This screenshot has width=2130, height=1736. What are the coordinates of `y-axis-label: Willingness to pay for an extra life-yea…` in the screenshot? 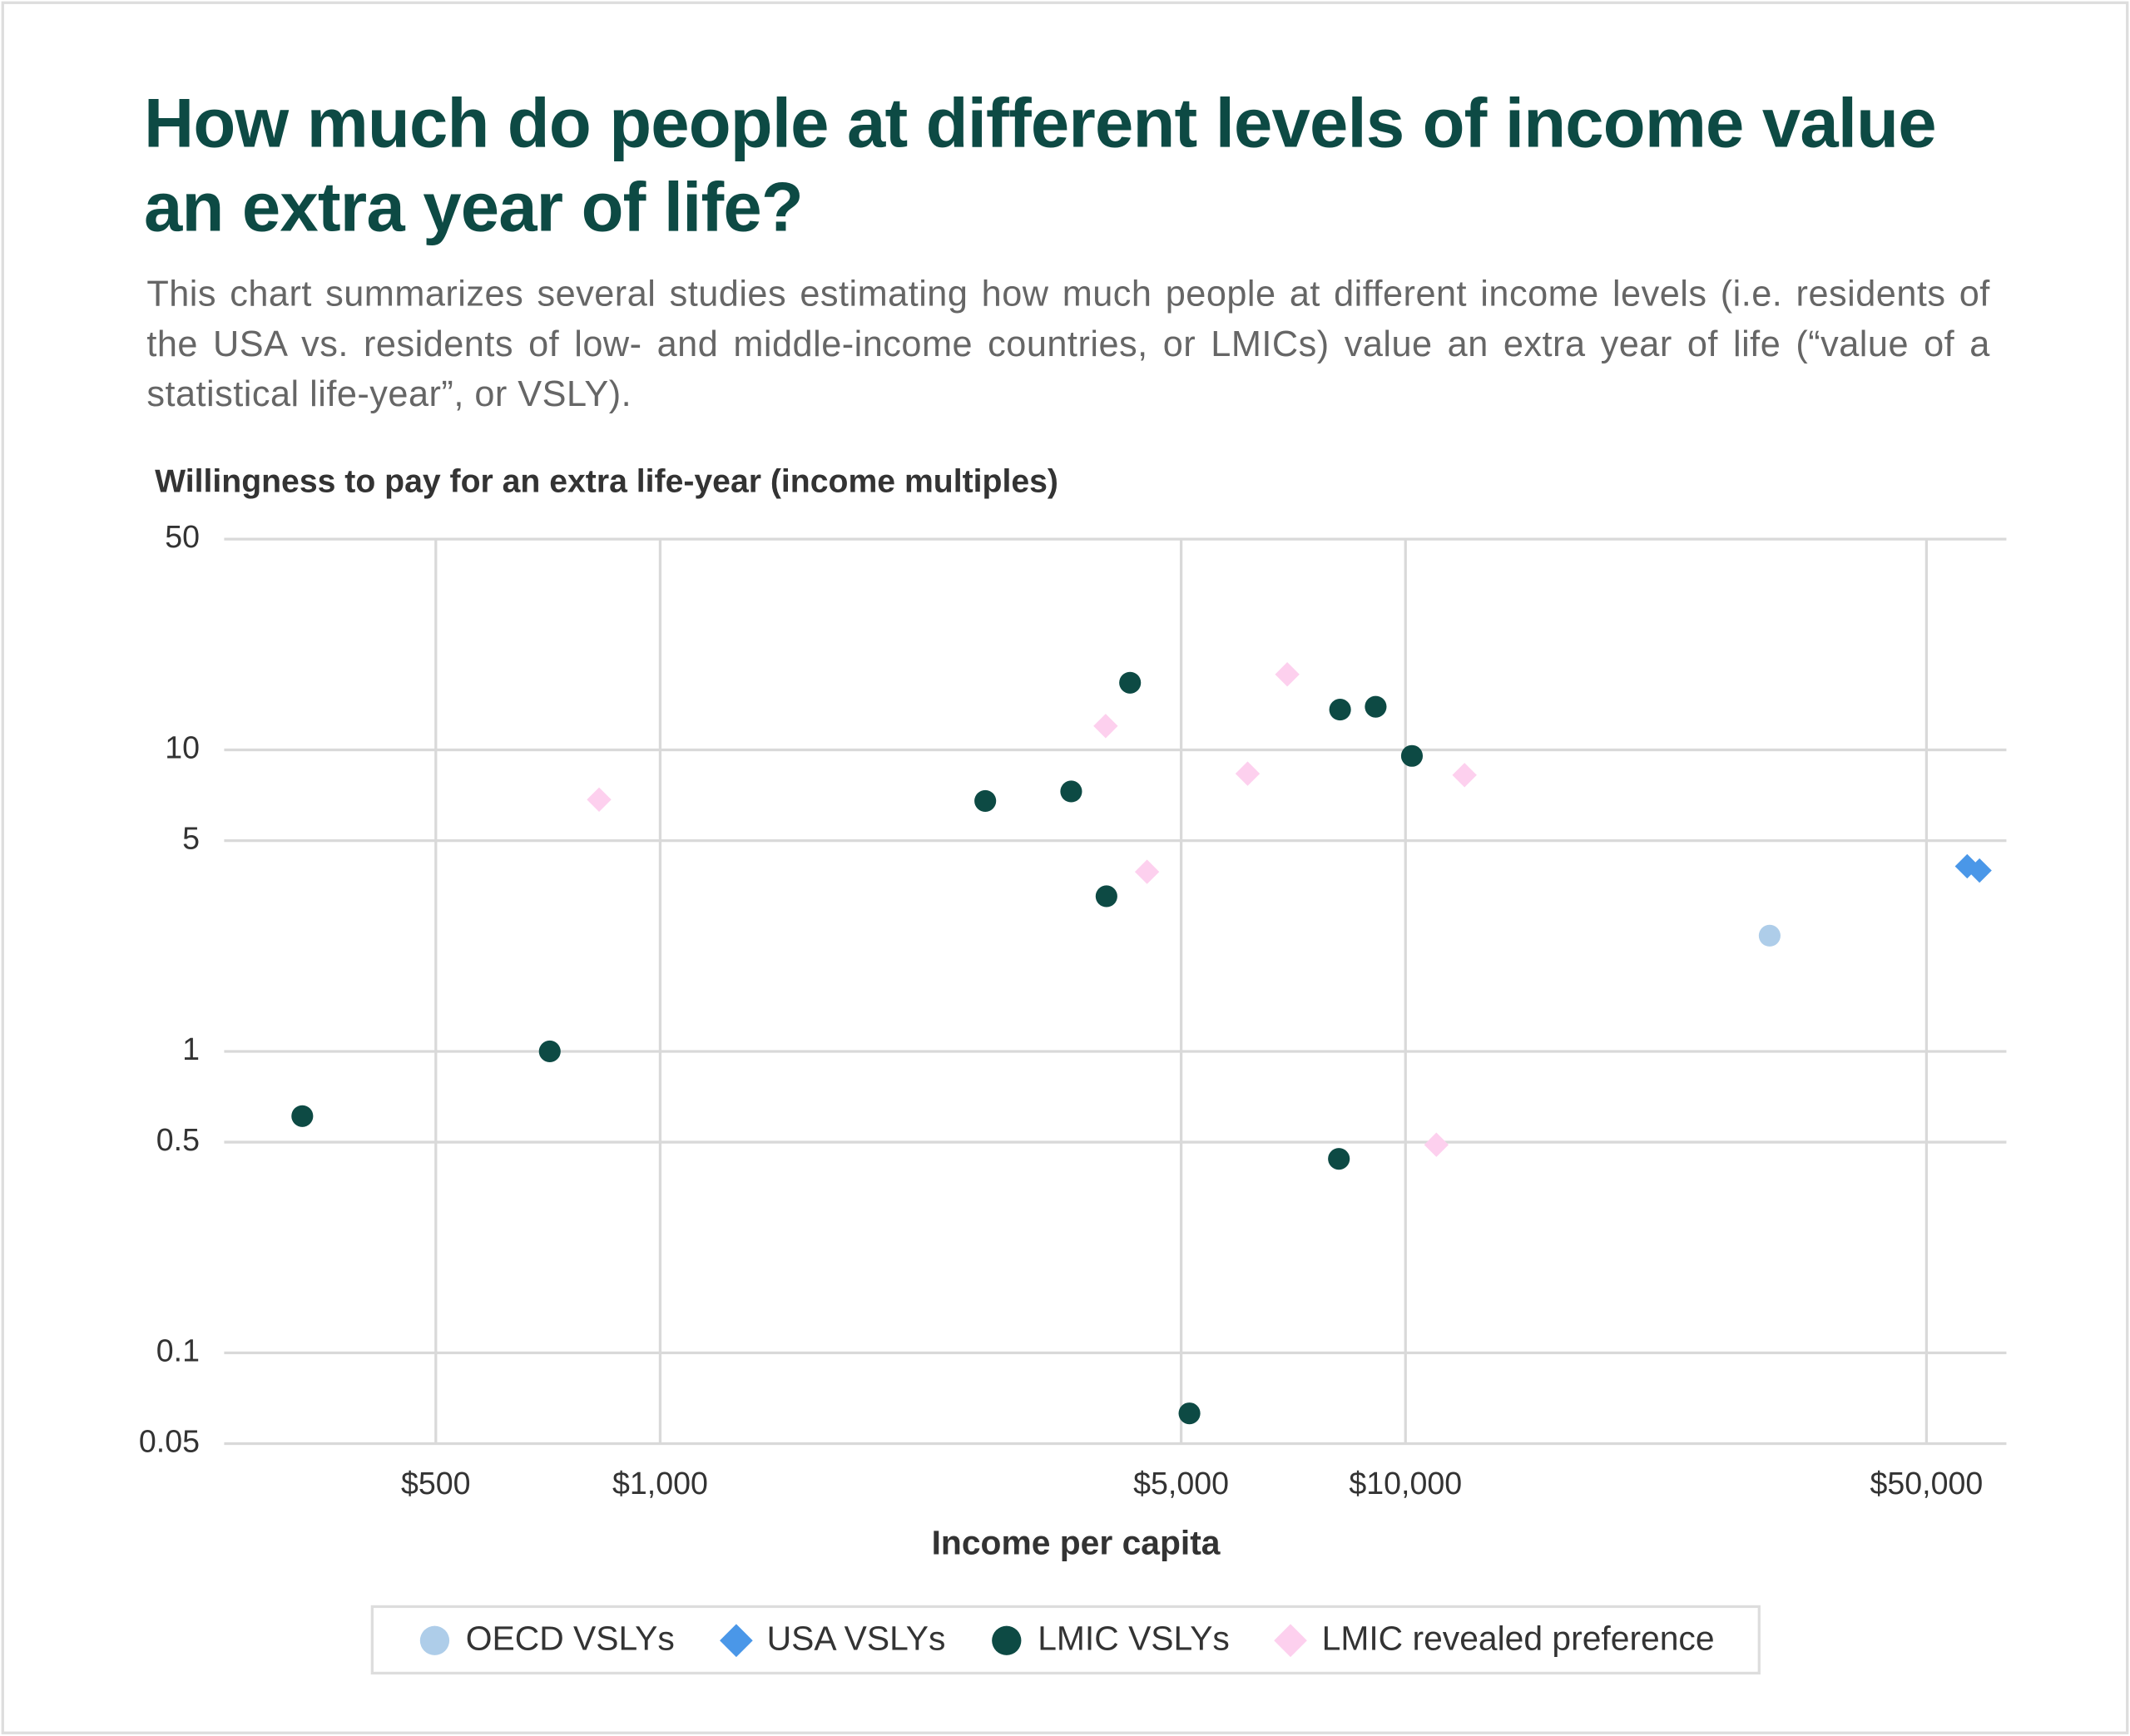 It's located at (606, 482).